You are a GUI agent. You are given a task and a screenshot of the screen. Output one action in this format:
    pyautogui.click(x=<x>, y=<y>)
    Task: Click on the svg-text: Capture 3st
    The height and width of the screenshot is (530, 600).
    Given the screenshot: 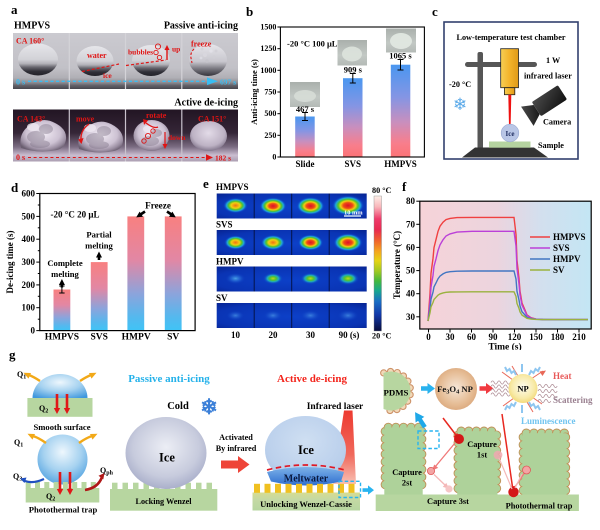 What is the action you would take?
    pyautogui.click(x=448, y=501)
    